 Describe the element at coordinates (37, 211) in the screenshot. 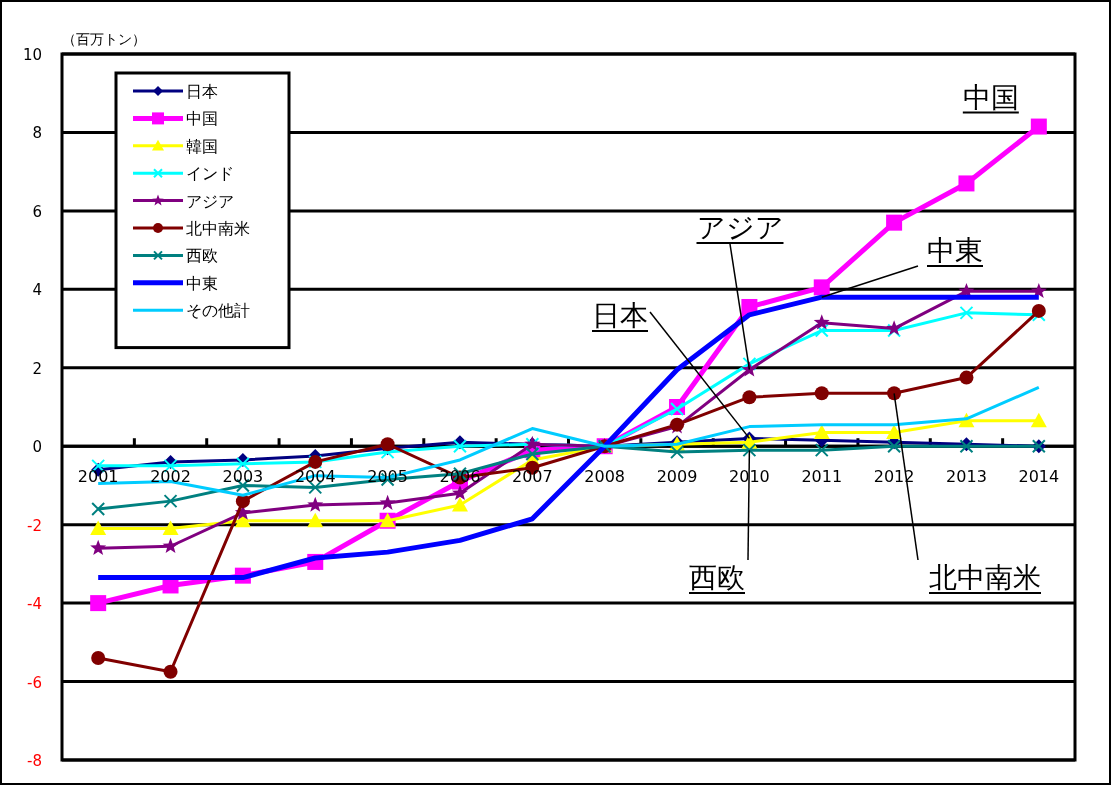

I see `y-tick-label: 6` at that location.